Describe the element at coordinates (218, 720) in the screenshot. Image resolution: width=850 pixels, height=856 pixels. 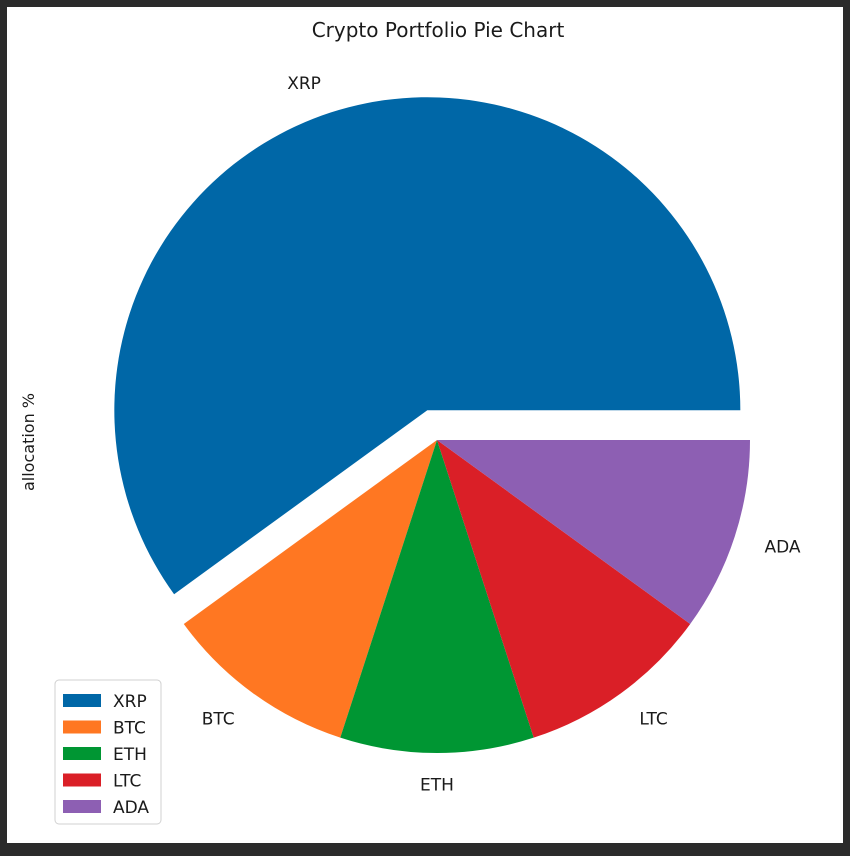
I see `slice-label-btc: BTC` at that location.